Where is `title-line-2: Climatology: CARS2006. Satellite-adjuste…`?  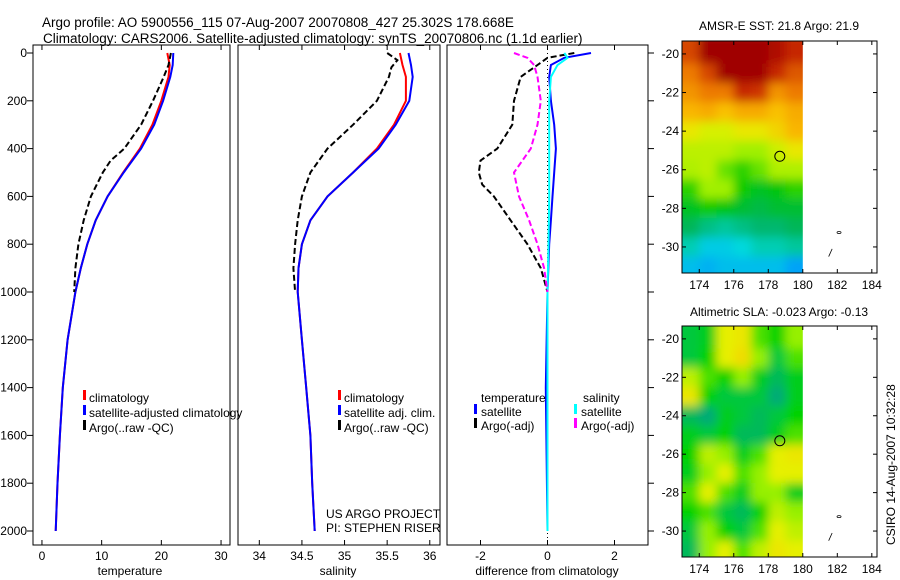 title-line-2: Climatology: CARS2006. Satellite-adjuste… is located at coordinates (313, 38).